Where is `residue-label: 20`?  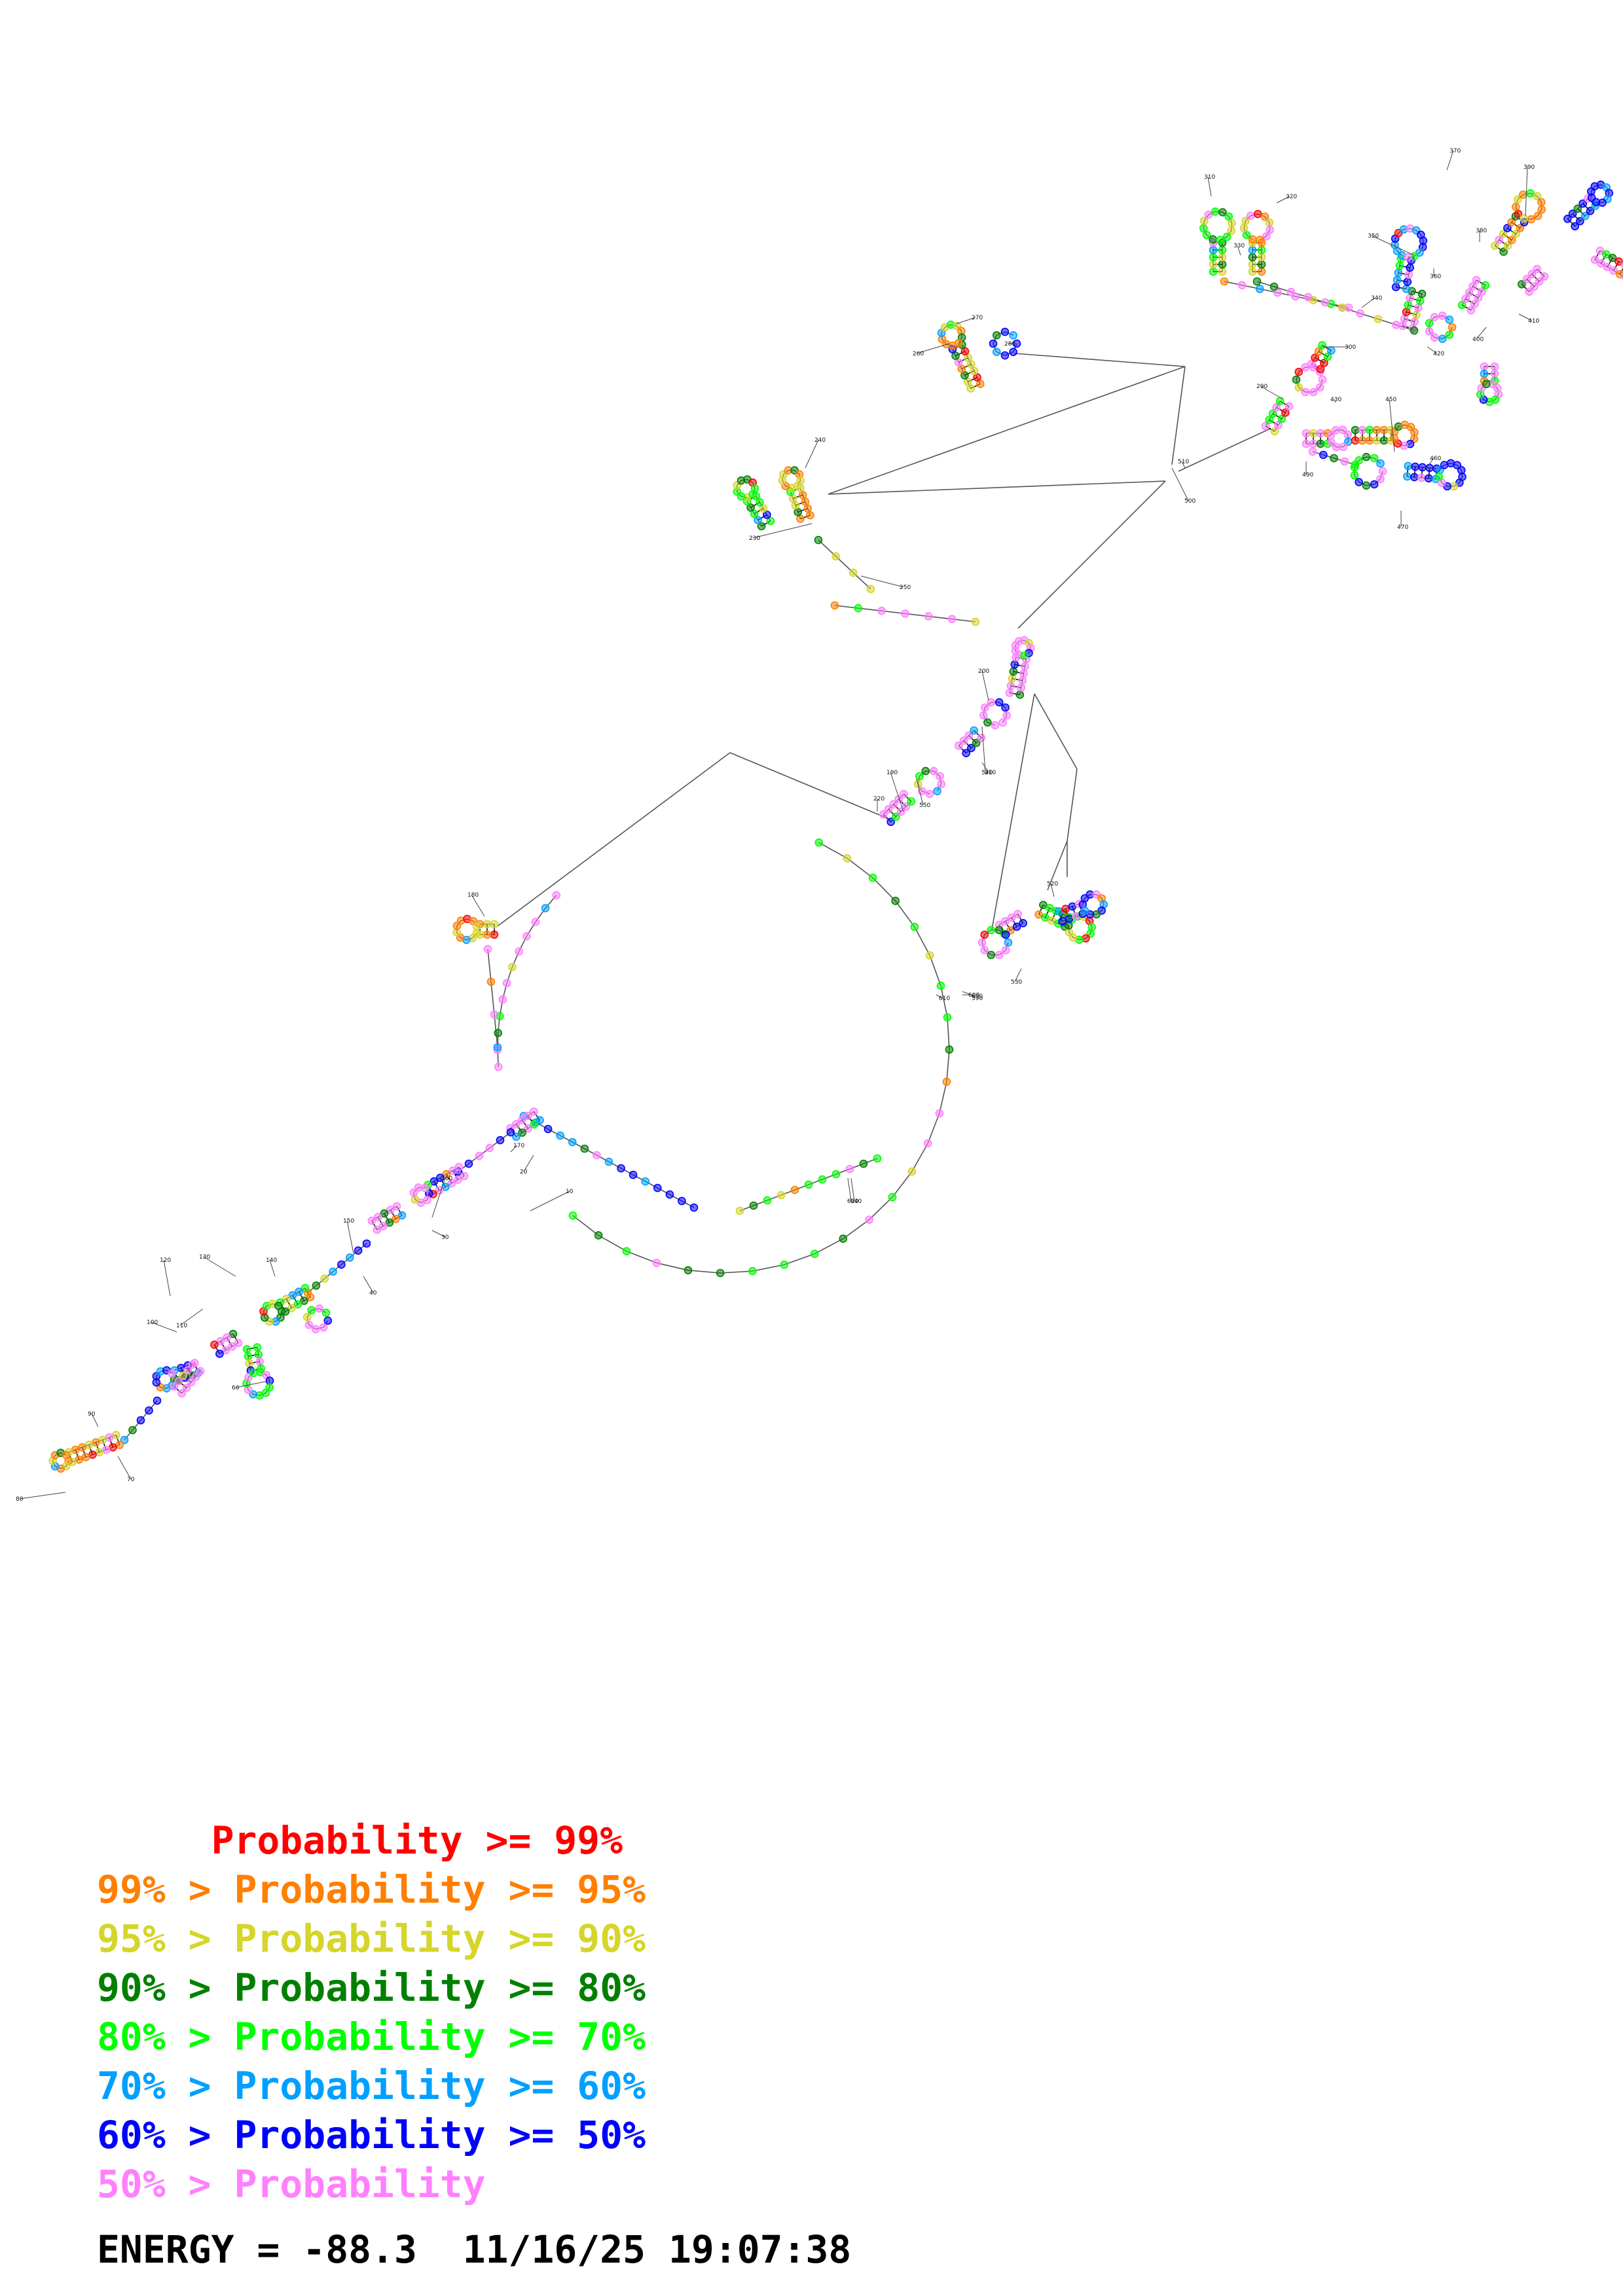 residue-label: 20 is located at coordinates (524, 1172).